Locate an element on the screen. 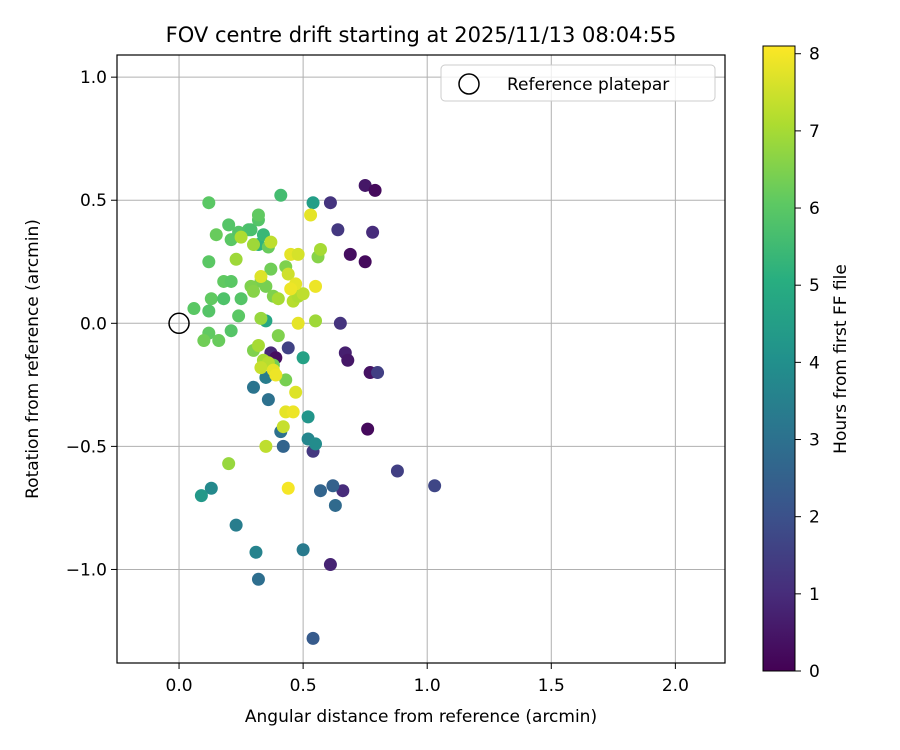  y-tick-label: −1.0 is located at coordinates (86, 570).